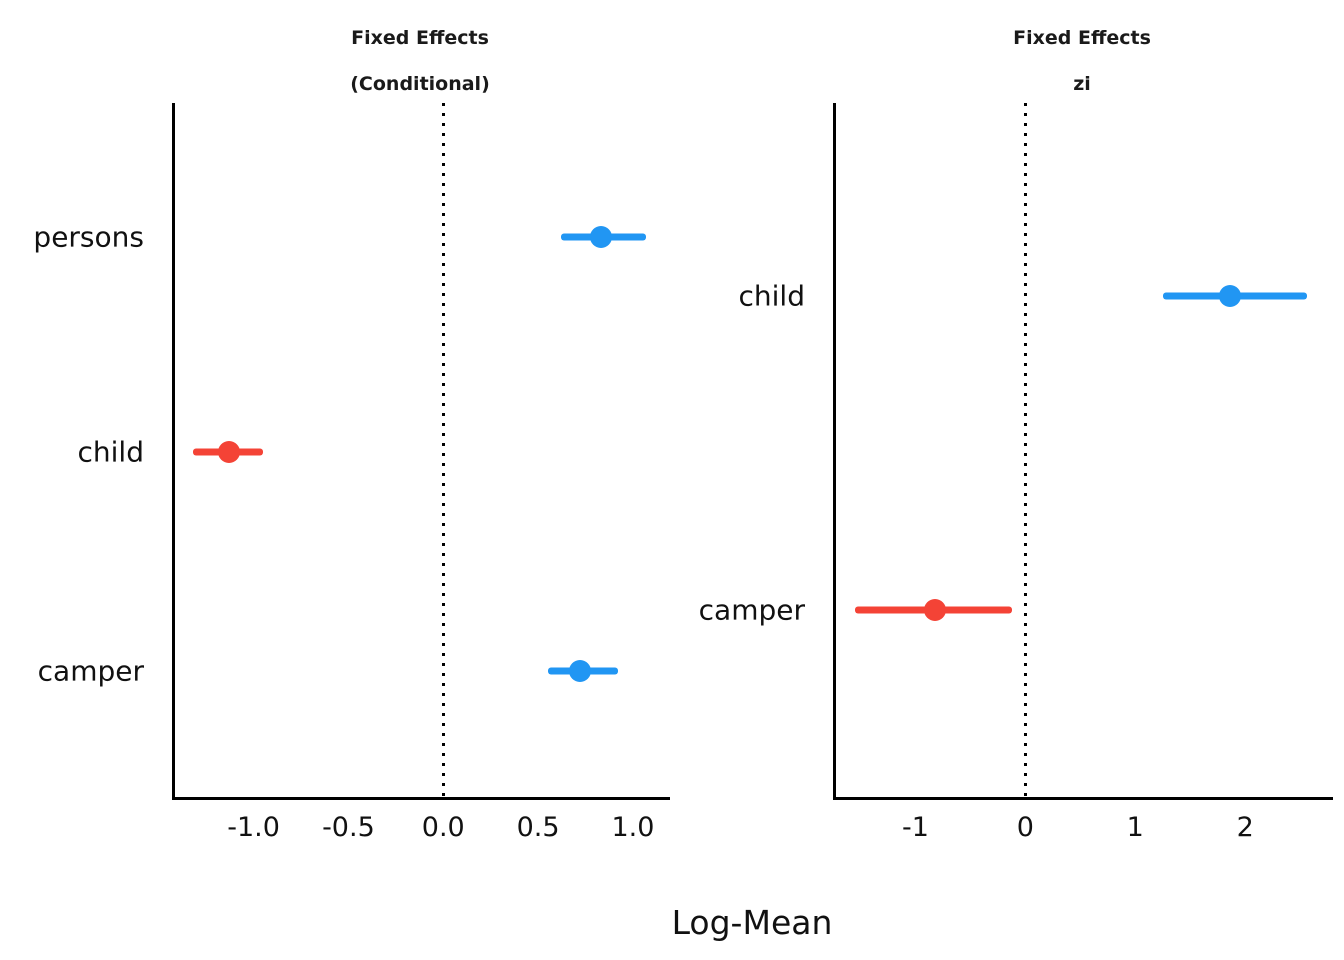 This screenshot has width=1344, height=960. What do you see at coordinates (600, 237) in the screenshot?
I see `point-estimate-persons` at bounding box center [600, 237].